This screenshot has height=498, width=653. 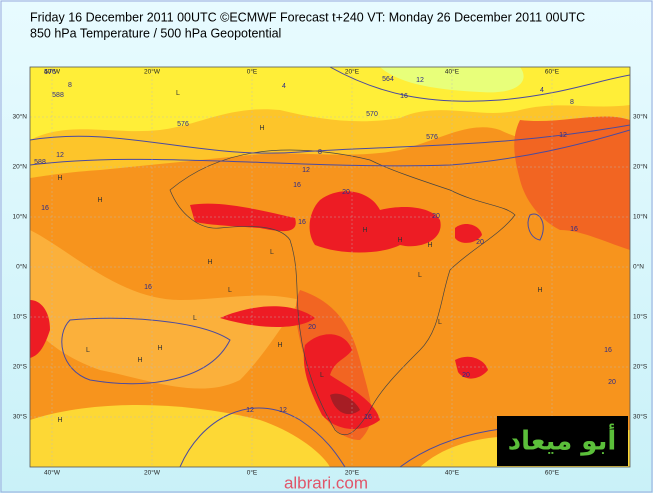 I want to click on logo: أبو ميعاد, so click(x=562, y=440).